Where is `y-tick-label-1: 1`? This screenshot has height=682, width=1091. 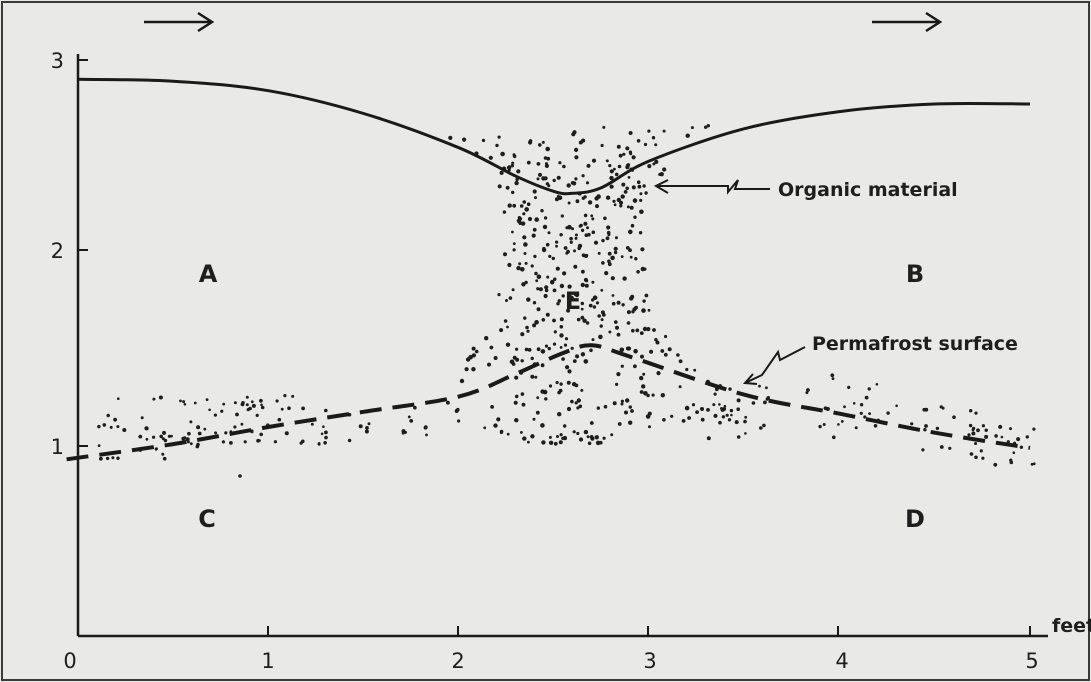
y-tick-label-1: 1 is located at coordinates (57, 447).